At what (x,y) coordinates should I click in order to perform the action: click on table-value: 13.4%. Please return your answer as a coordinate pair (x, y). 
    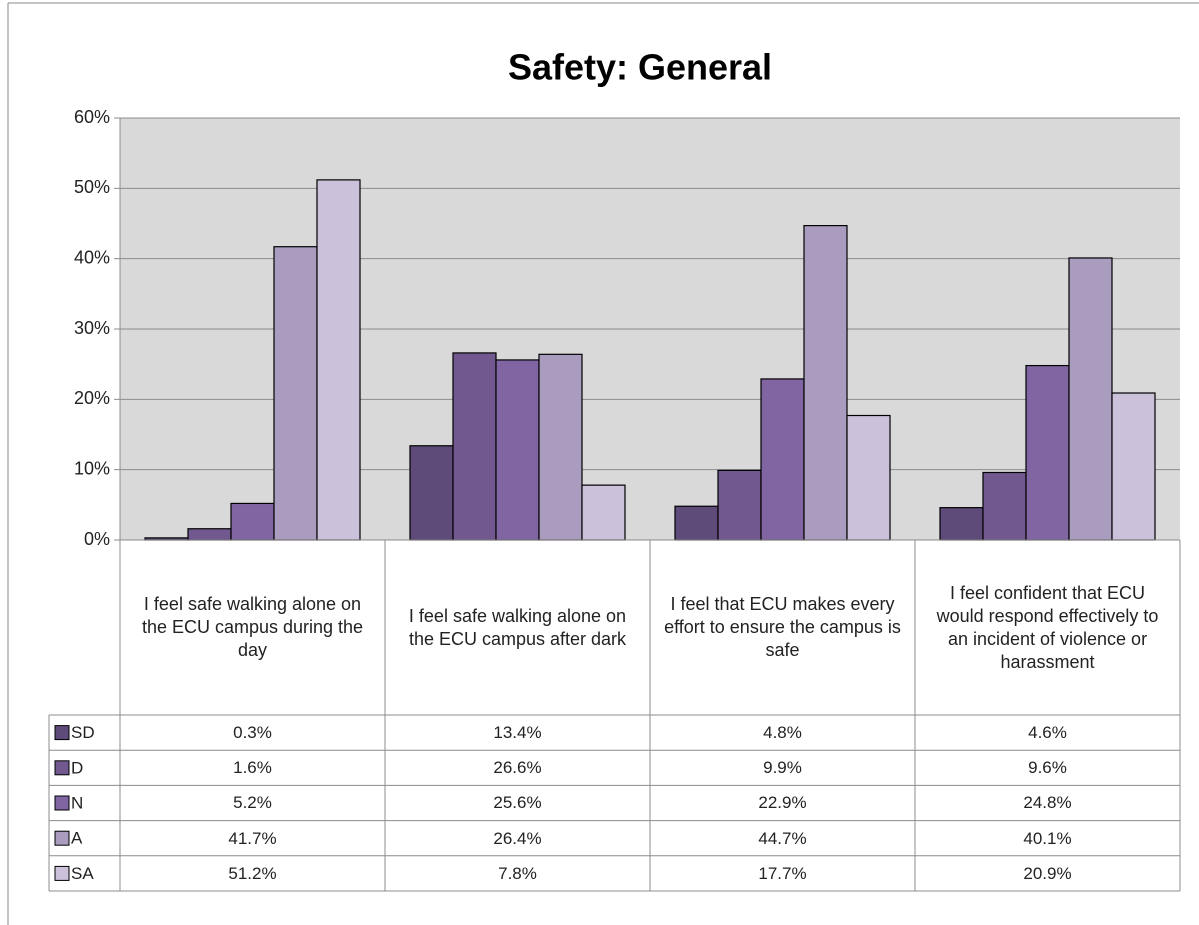
    Looking at the image, I should click on (517, 733).